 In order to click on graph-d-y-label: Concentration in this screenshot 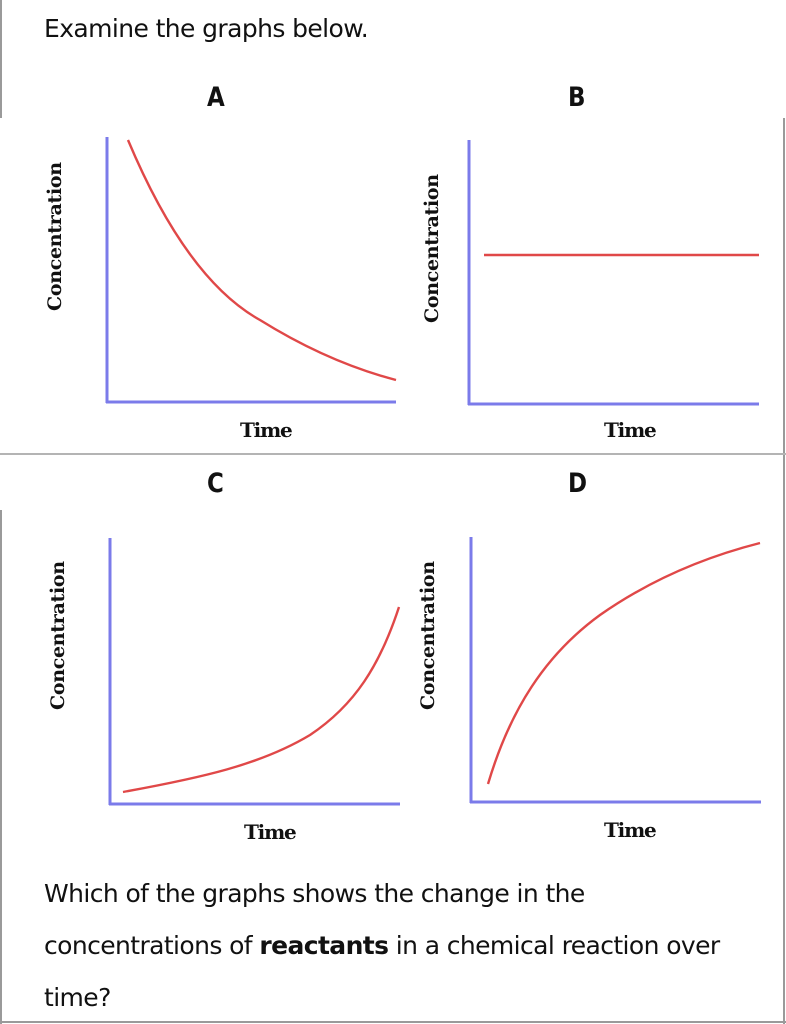, I will do `click(428, 635)`.